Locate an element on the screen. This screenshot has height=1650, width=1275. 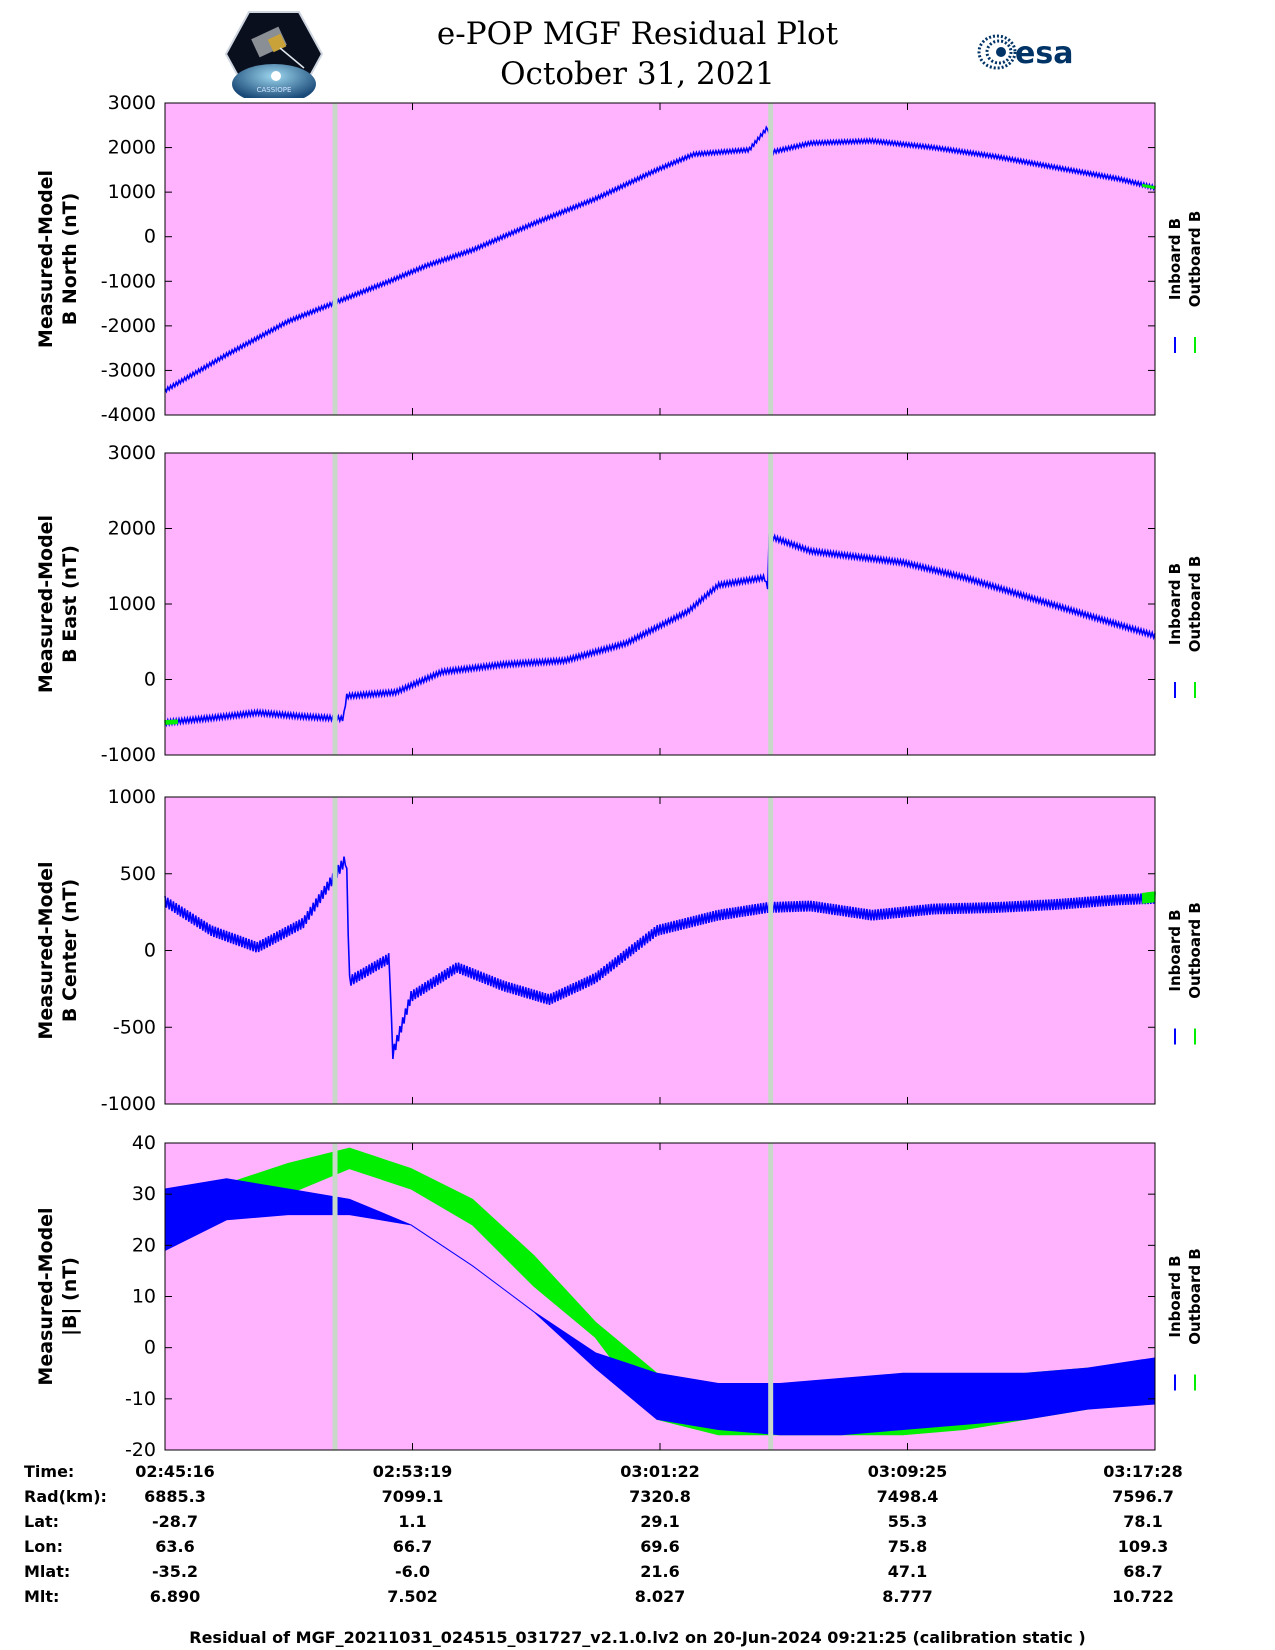
esa-logo-text: esa is located at coordinates (1044, 53).